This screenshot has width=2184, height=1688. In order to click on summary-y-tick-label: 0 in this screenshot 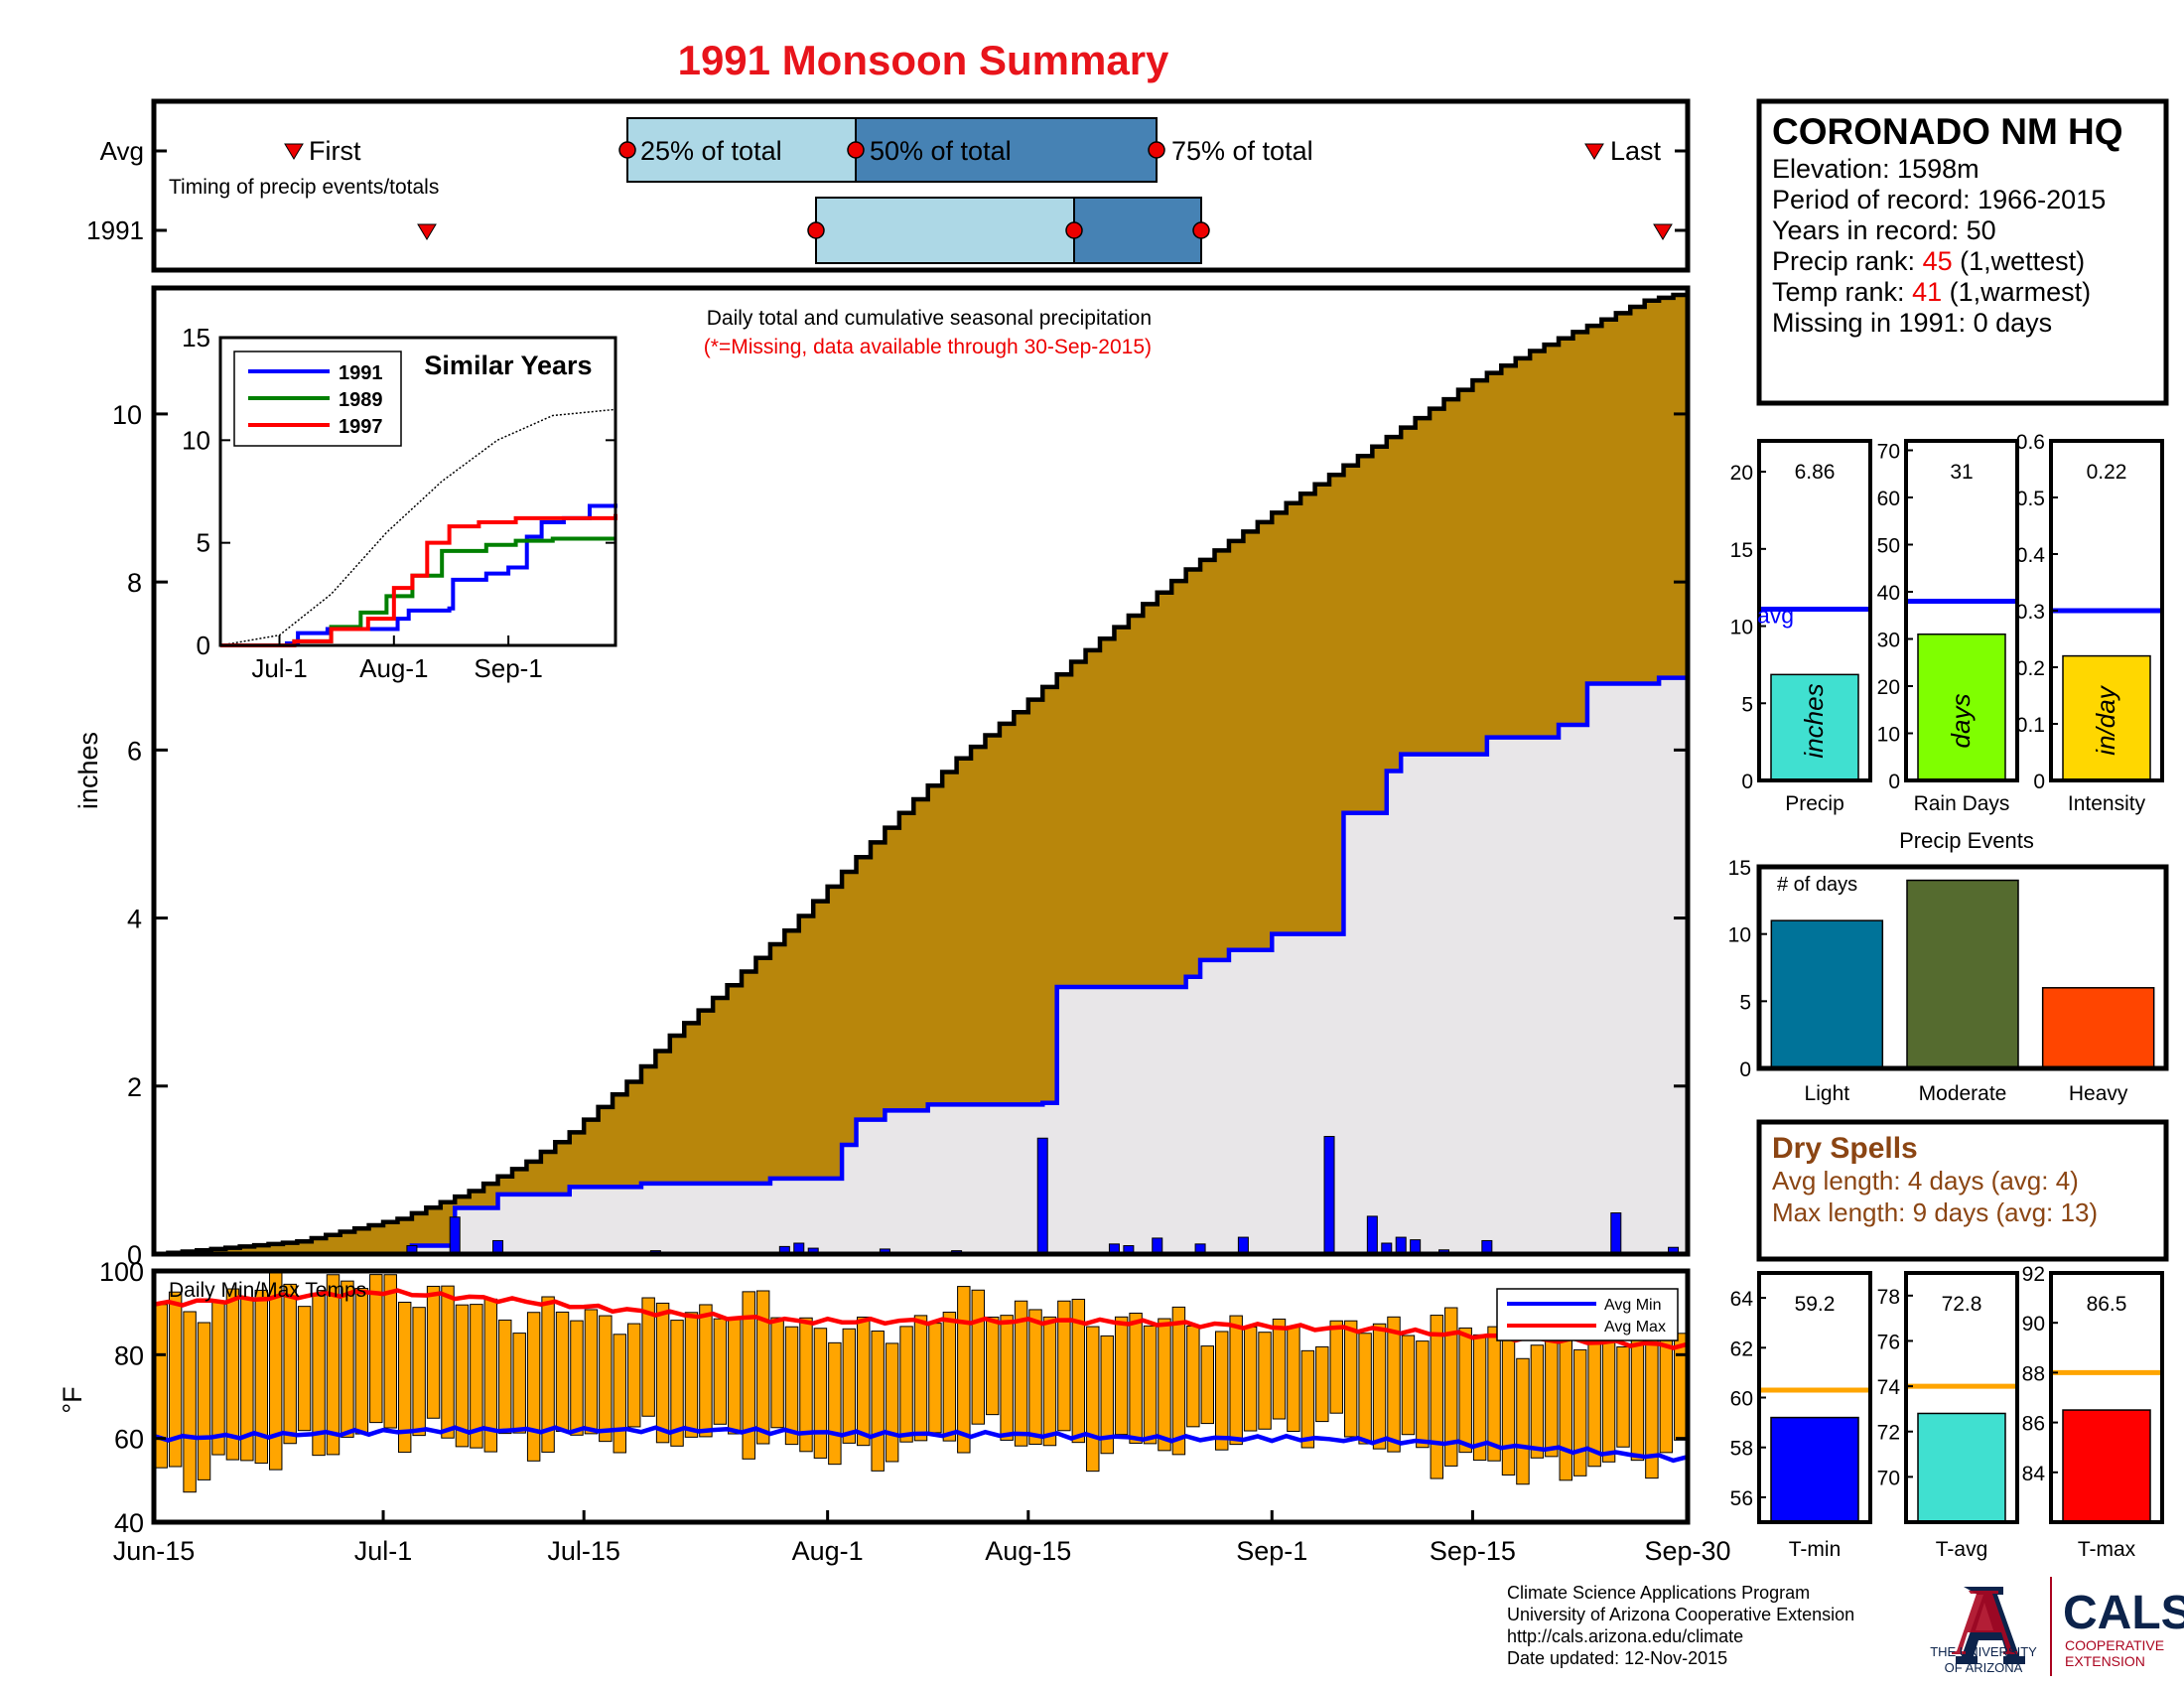, I will do `click(2039, 782)`.